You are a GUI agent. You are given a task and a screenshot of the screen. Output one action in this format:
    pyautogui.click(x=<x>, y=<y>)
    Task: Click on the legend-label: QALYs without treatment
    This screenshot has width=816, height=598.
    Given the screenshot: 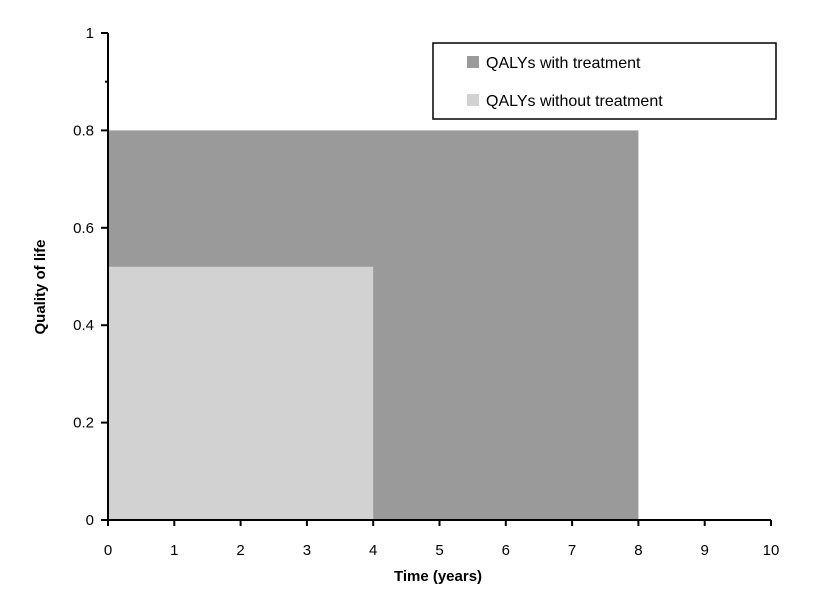 What is the action you would take?
    pyautogui.click(x=574, y=101)
    